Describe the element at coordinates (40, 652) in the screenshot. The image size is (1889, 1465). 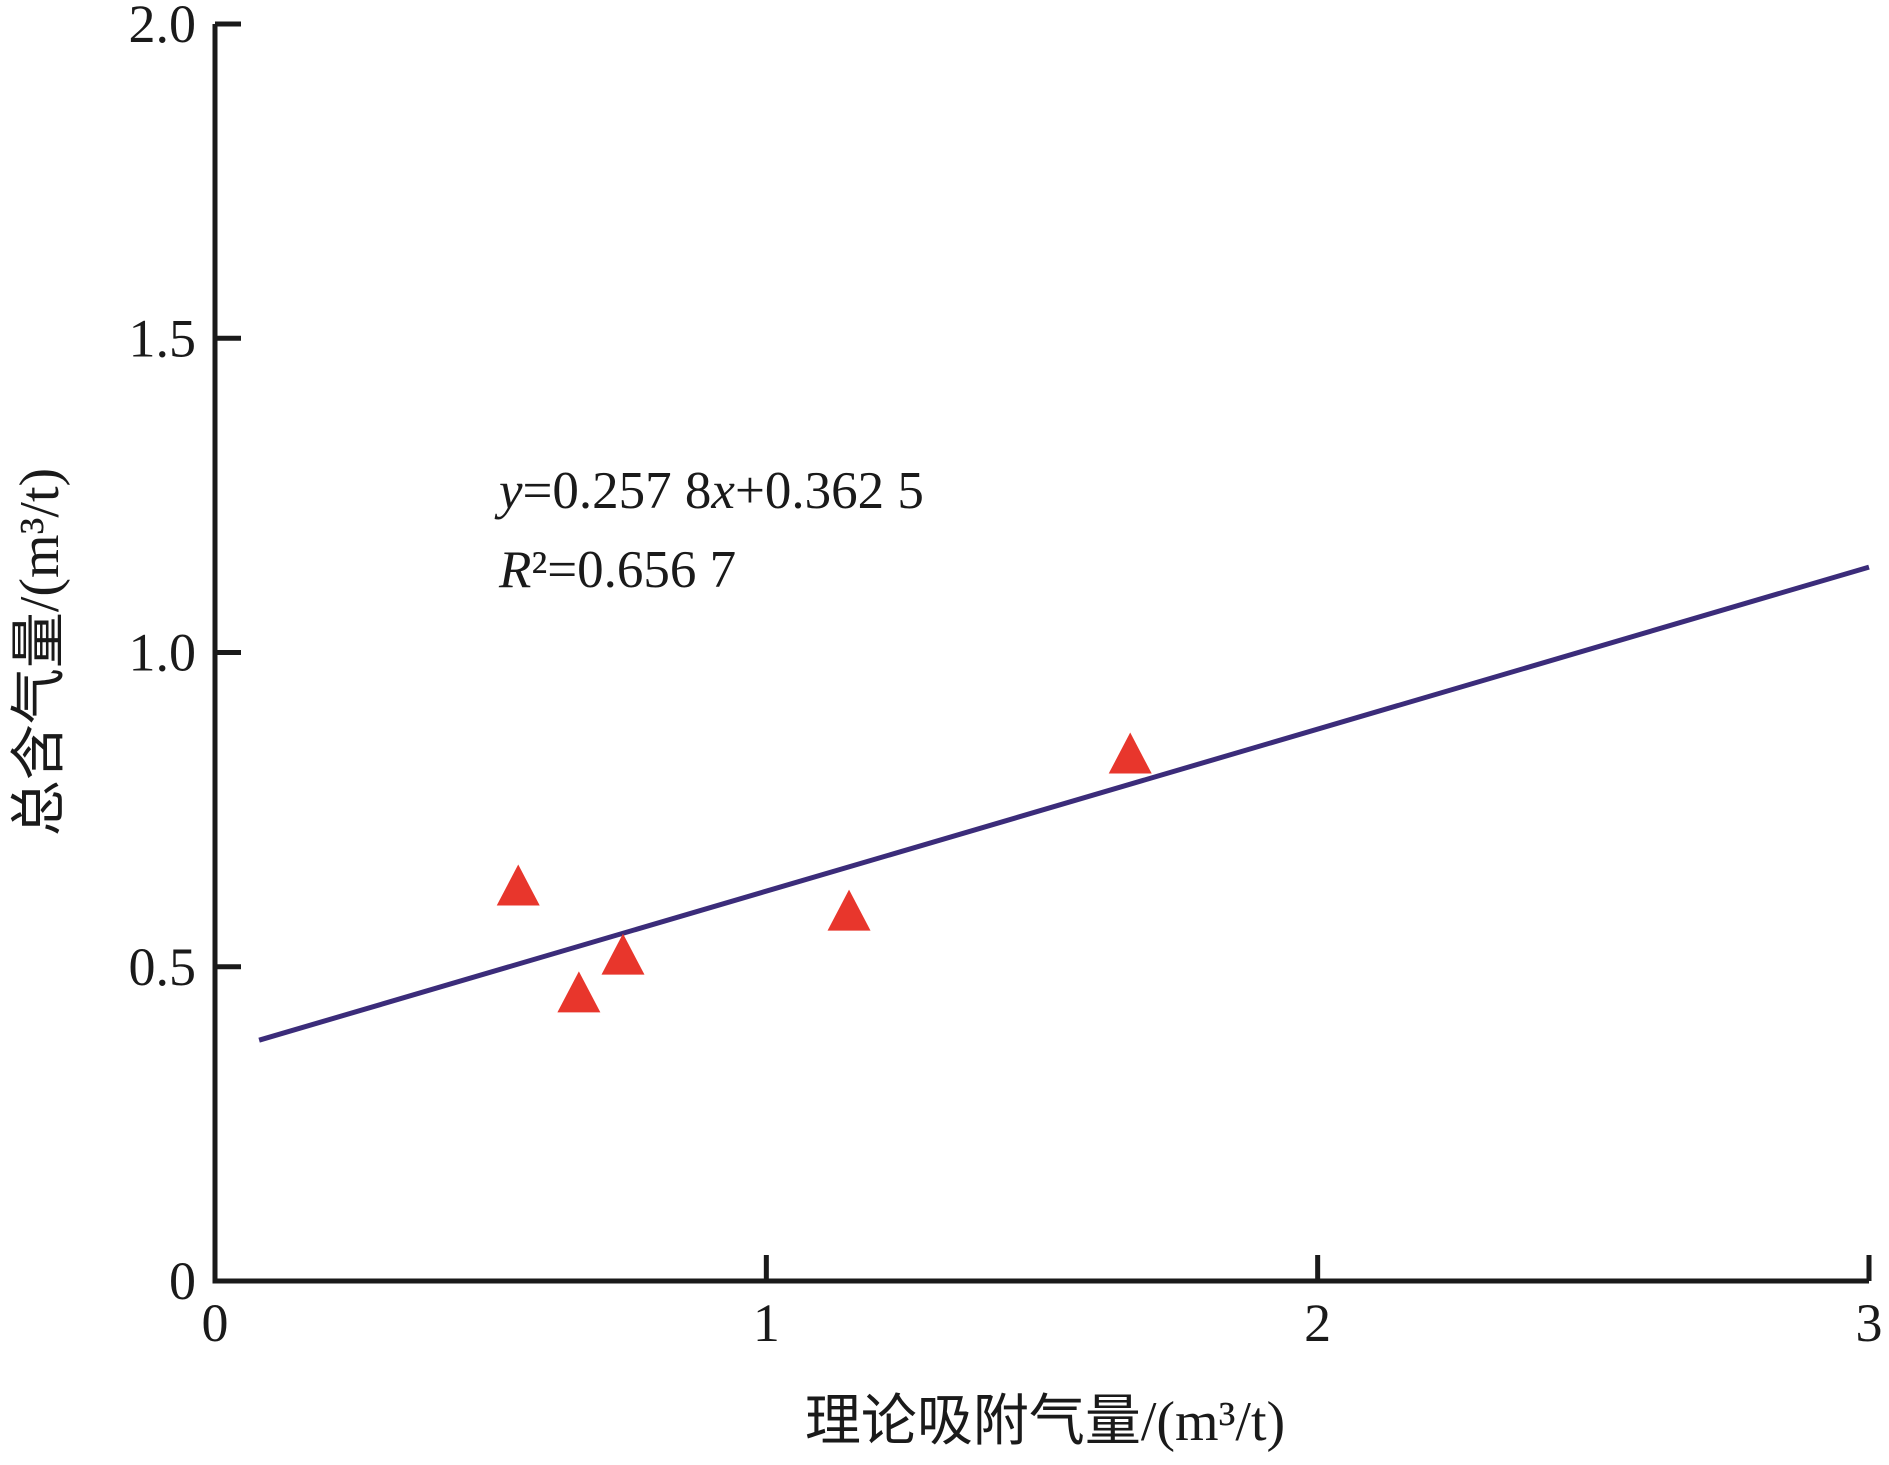
I see `y-axis-title: 总含气量/(m³/t)` at that location.